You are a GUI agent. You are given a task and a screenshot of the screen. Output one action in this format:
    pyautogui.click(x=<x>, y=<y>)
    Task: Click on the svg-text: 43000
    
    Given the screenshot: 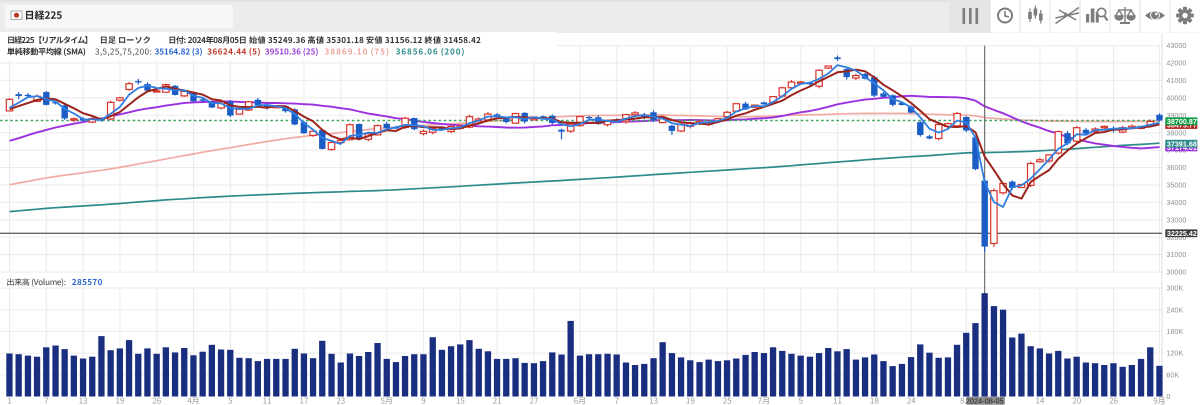 What is the action you would take?
    pyautogui.click(x=1176, y=45)
    